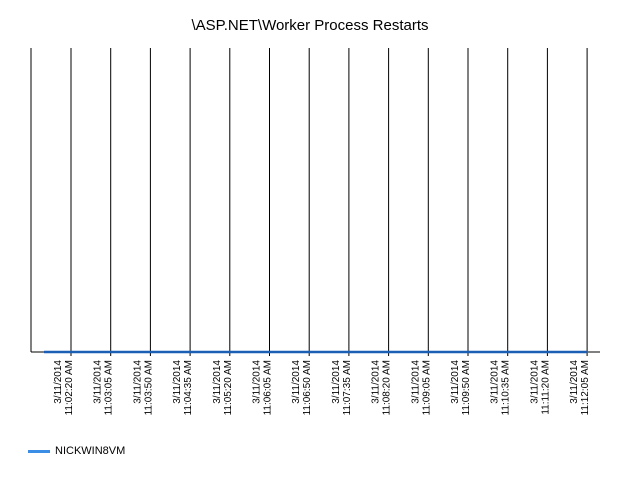 The height and width of the screenshot is (480, 620). I want to click on x-tick-label: 3/11/2014 11:09:50 AM, so click(461, 388).